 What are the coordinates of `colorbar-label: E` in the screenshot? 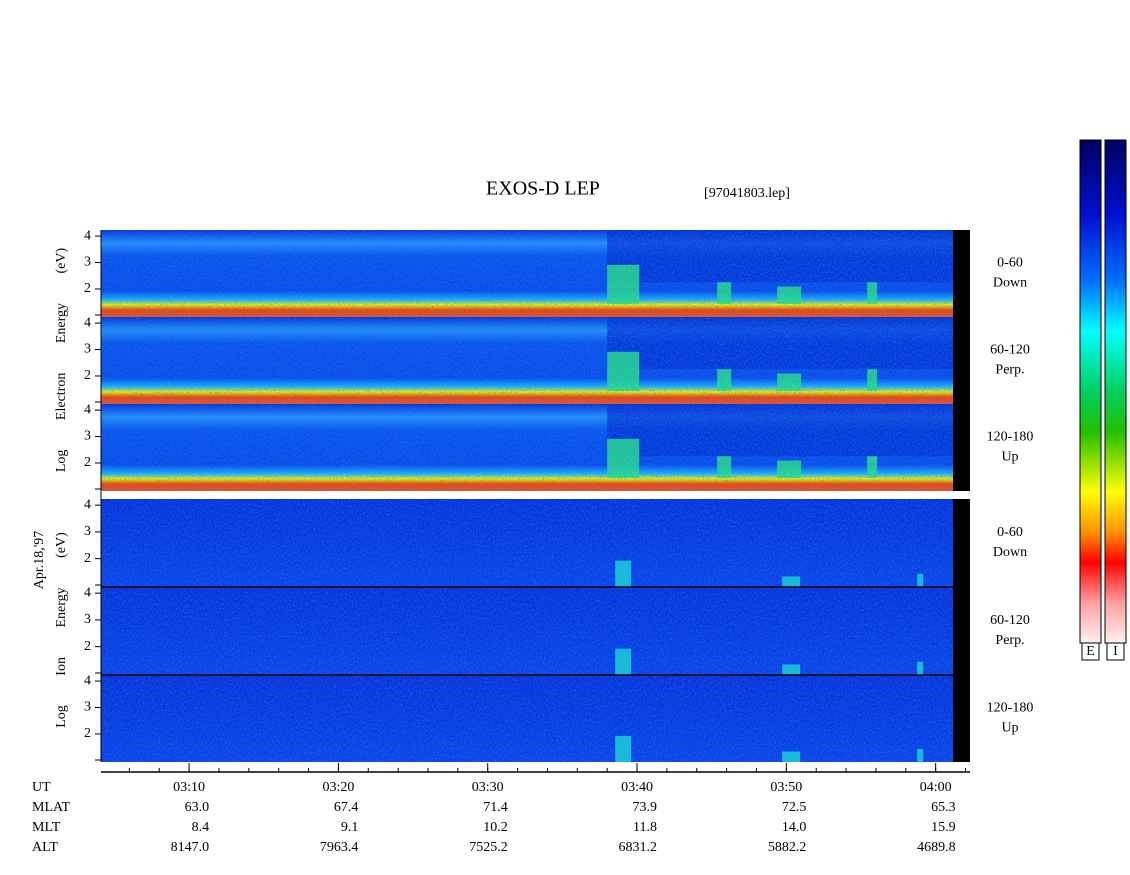 It's located at (1090, 651).